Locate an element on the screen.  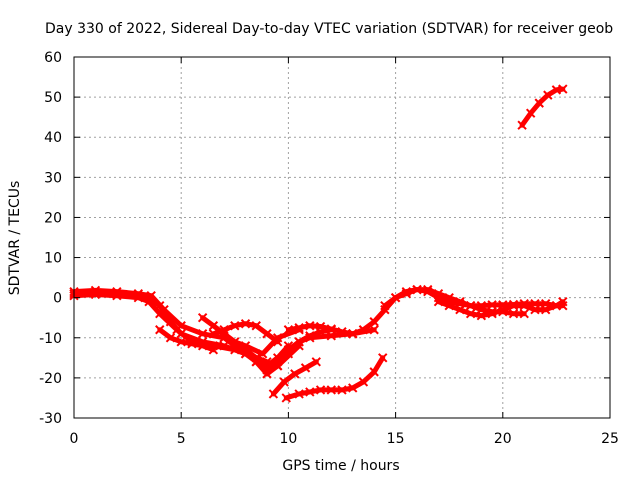
x-tick-label: 20 is located at coordinates (503, 439).